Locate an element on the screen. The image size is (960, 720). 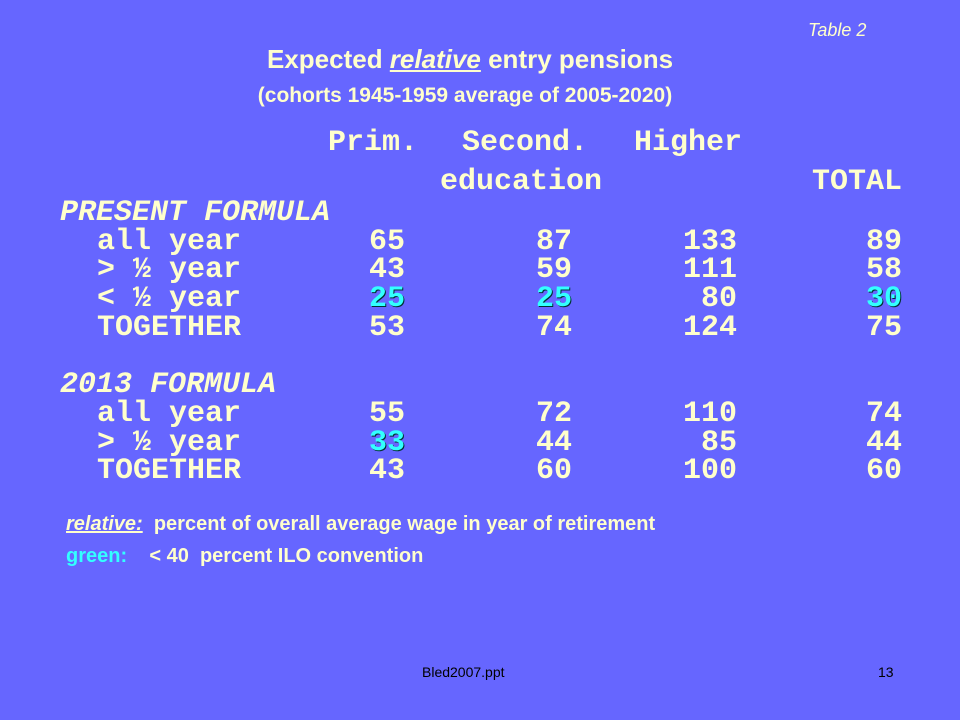
cell: 133 is located at coordinates (709, 241).